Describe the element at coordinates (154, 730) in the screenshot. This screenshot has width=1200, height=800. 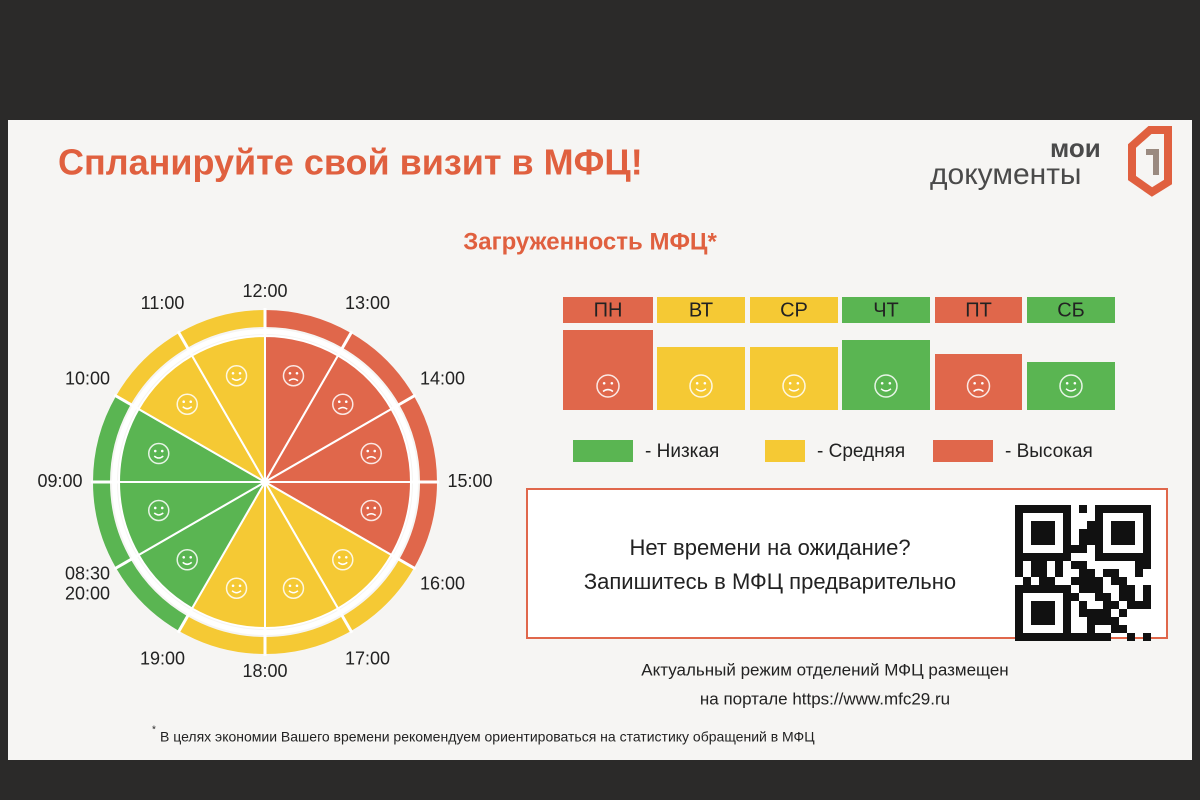
I see `footnote-mark: *` at that location.